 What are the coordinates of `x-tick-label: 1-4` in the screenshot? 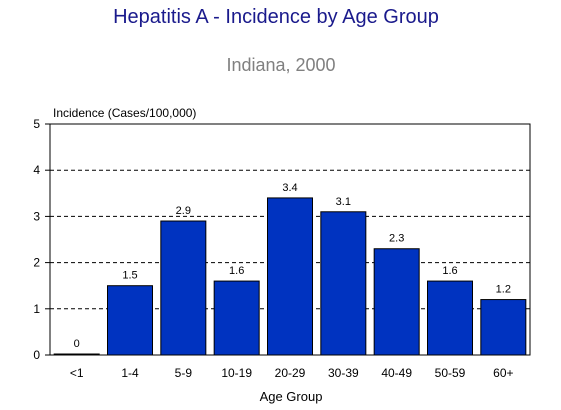 It's located at (130, 373).